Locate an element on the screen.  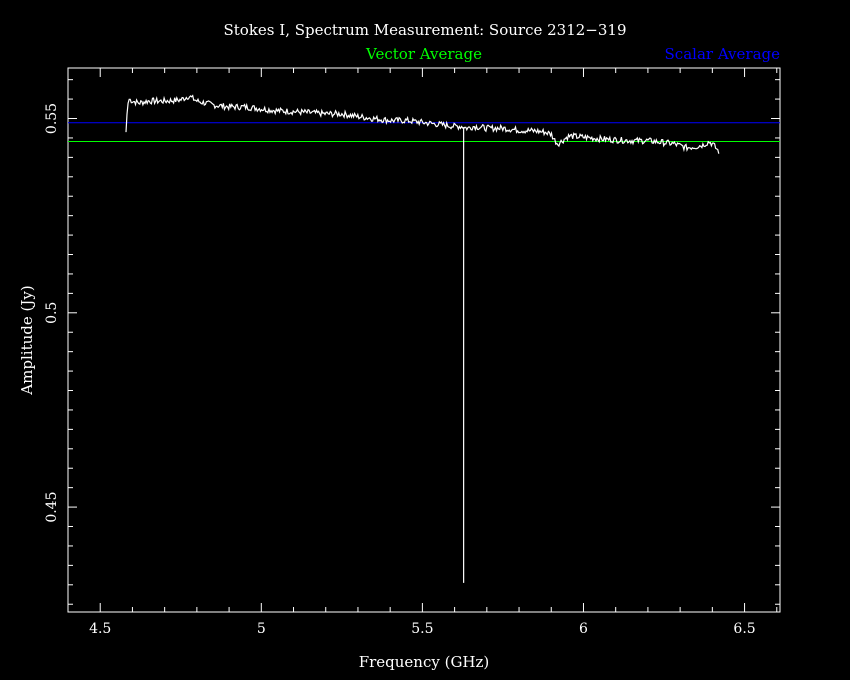
x-axis-label: Frequency (GHz) is located at coordinates (424, 662).